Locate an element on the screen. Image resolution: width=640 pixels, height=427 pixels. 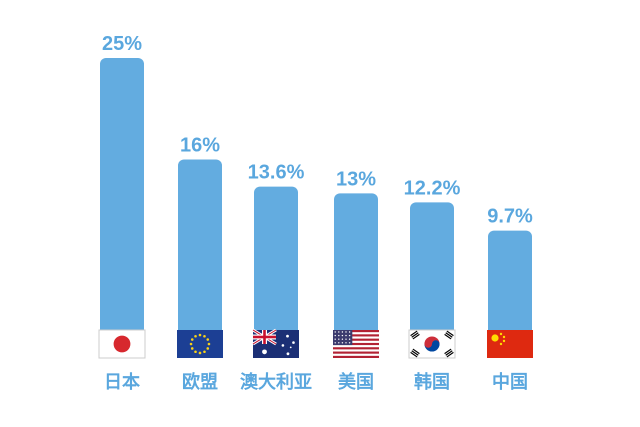
japan-flag-icon is located at coordinates (122, 344).